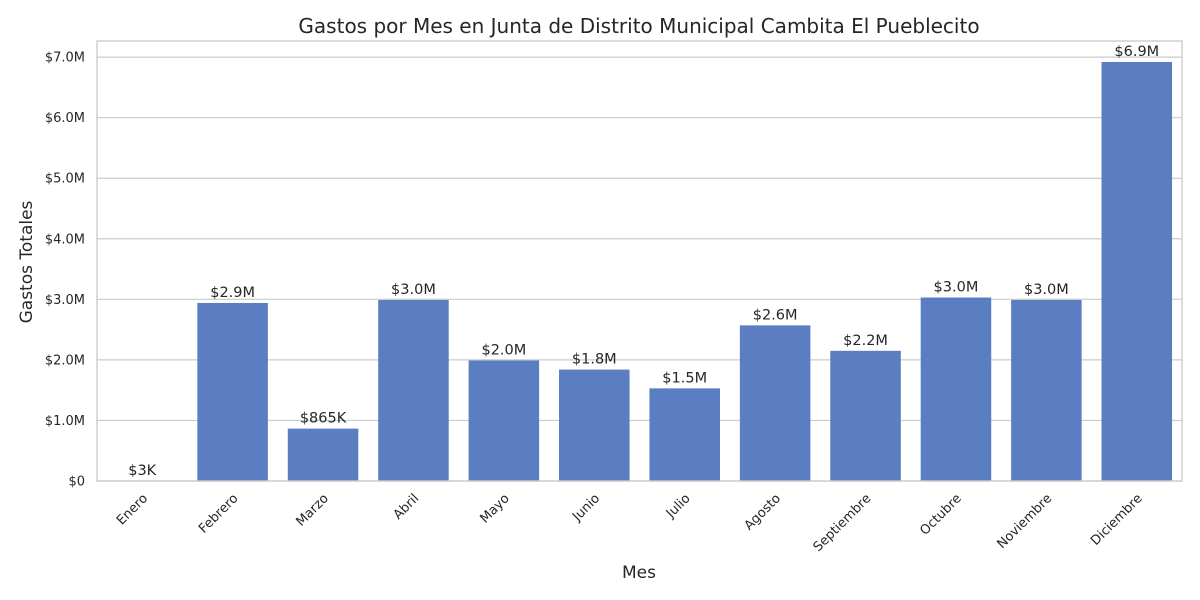 This screenshot has height=600, width=1200. What do you see at coordinates (586, 508) in the screenshot?
I see `x-tick-label: Junio` at bounding box center [586, 508].